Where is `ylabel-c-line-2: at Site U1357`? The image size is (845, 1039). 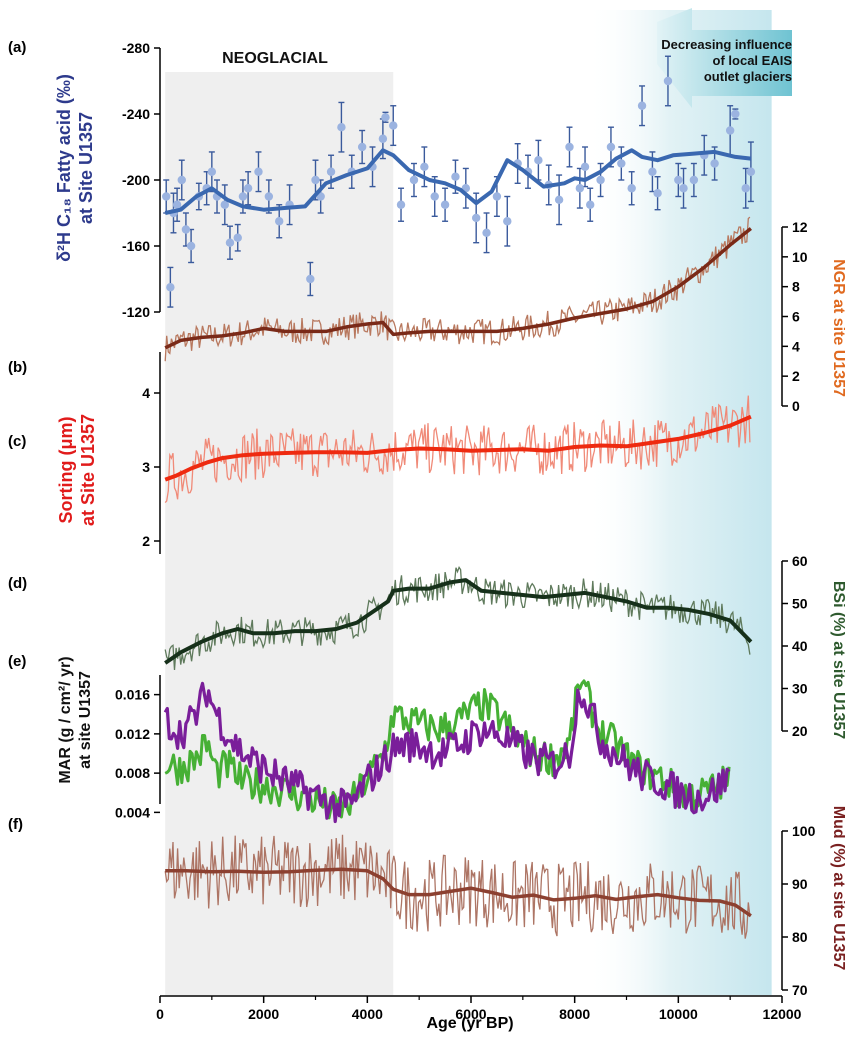 ylabel-c-line-2: at Site U1357 is located at coordinates (88, 470).